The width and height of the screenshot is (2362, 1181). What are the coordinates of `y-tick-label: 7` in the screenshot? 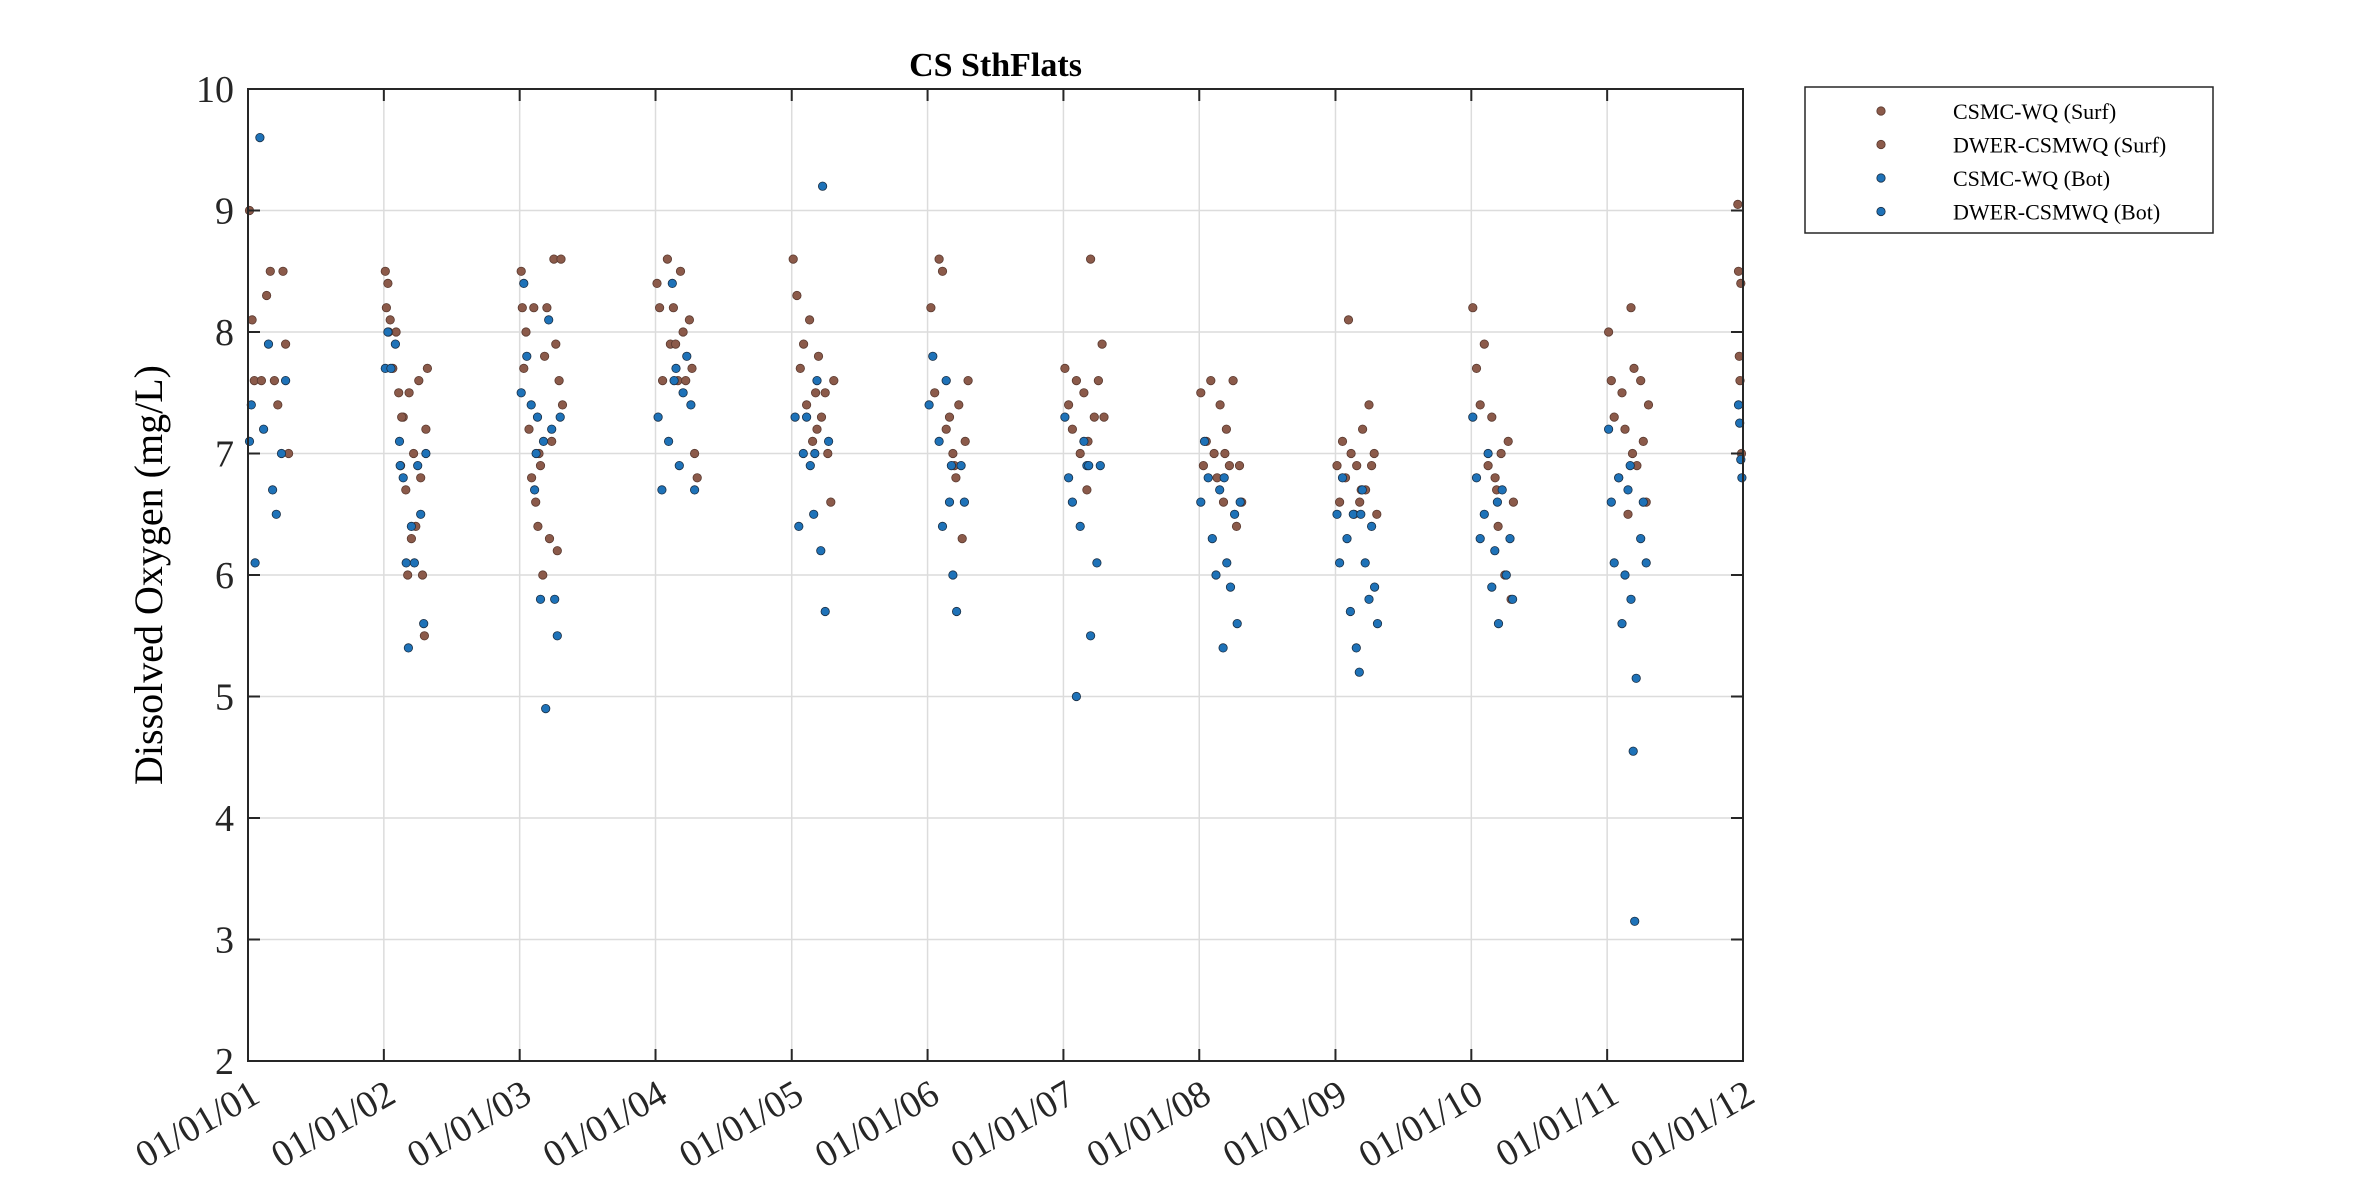 It's located at (224, 455).